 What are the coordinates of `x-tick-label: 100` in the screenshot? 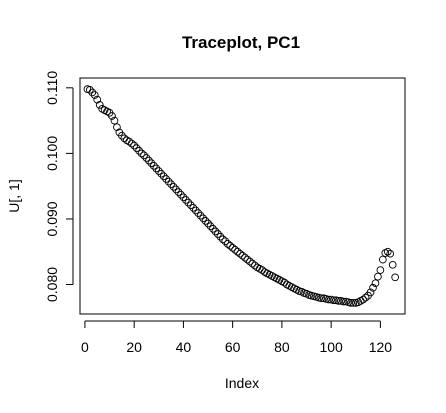 It's located at (331, 347).